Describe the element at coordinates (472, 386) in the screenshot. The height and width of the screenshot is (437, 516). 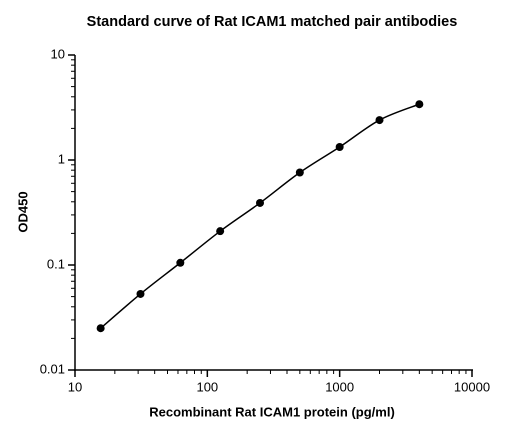
I see `x-tick-label: 10000` at that location.